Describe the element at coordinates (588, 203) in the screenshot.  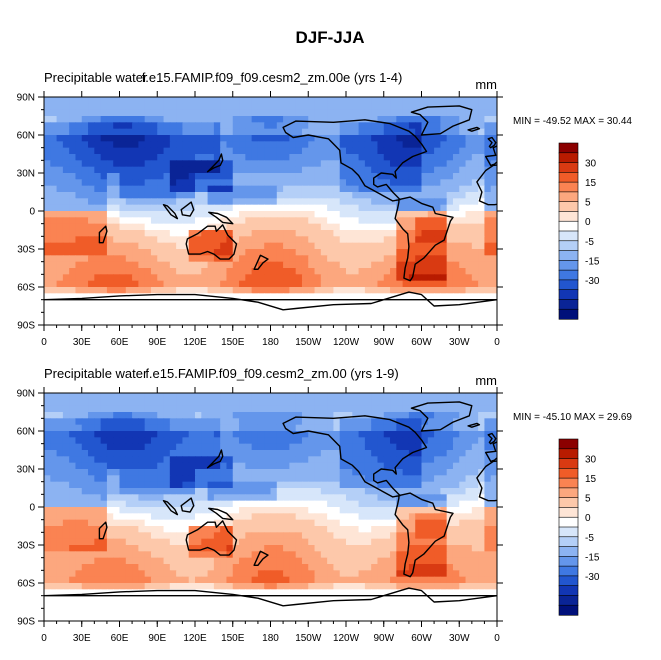
I see `colorbar-tick-label: 5` at that location.